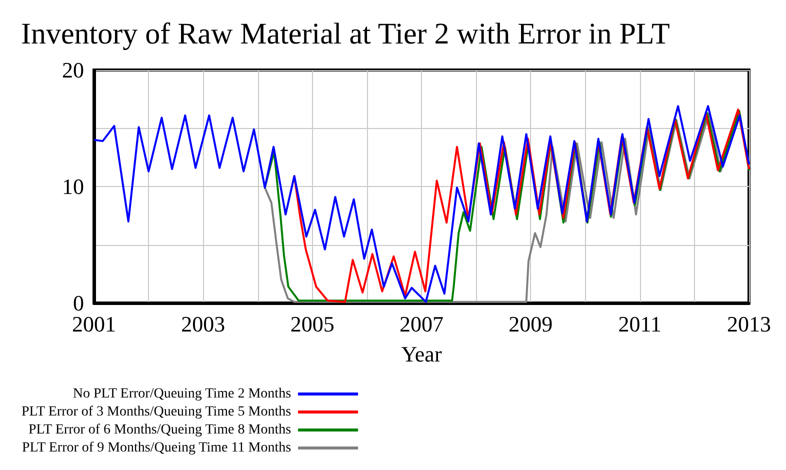  I want to click on x-axis-title: Year, so click(421, 354).